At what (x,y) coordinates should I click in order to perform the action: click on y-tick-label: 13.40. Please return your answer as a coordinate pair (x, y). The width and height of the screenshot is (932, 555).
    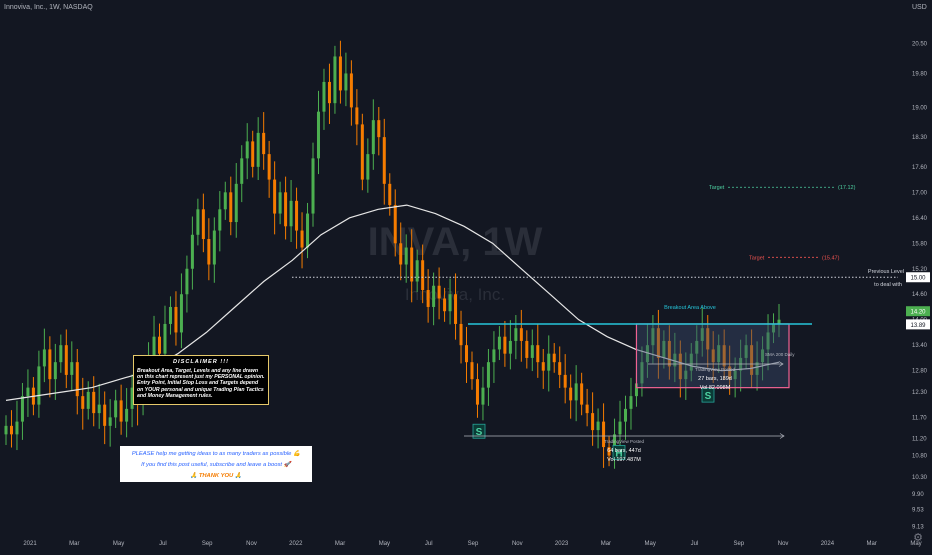
    Looking at the image, I should click on (920, 346).